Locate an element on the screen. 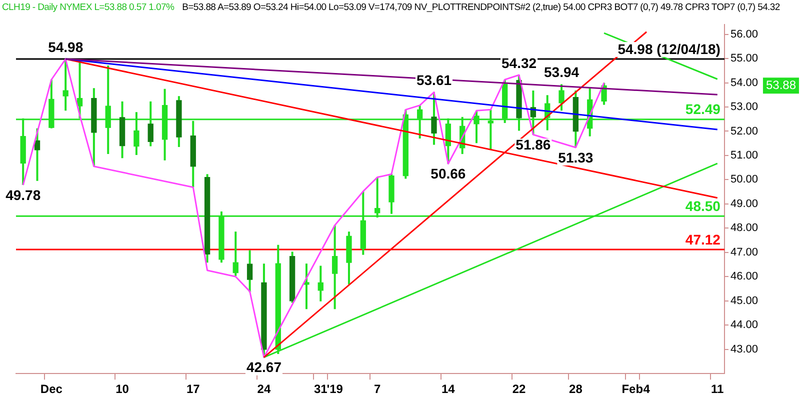  x-tick-label: 14 is located at coordinates (448, 389).